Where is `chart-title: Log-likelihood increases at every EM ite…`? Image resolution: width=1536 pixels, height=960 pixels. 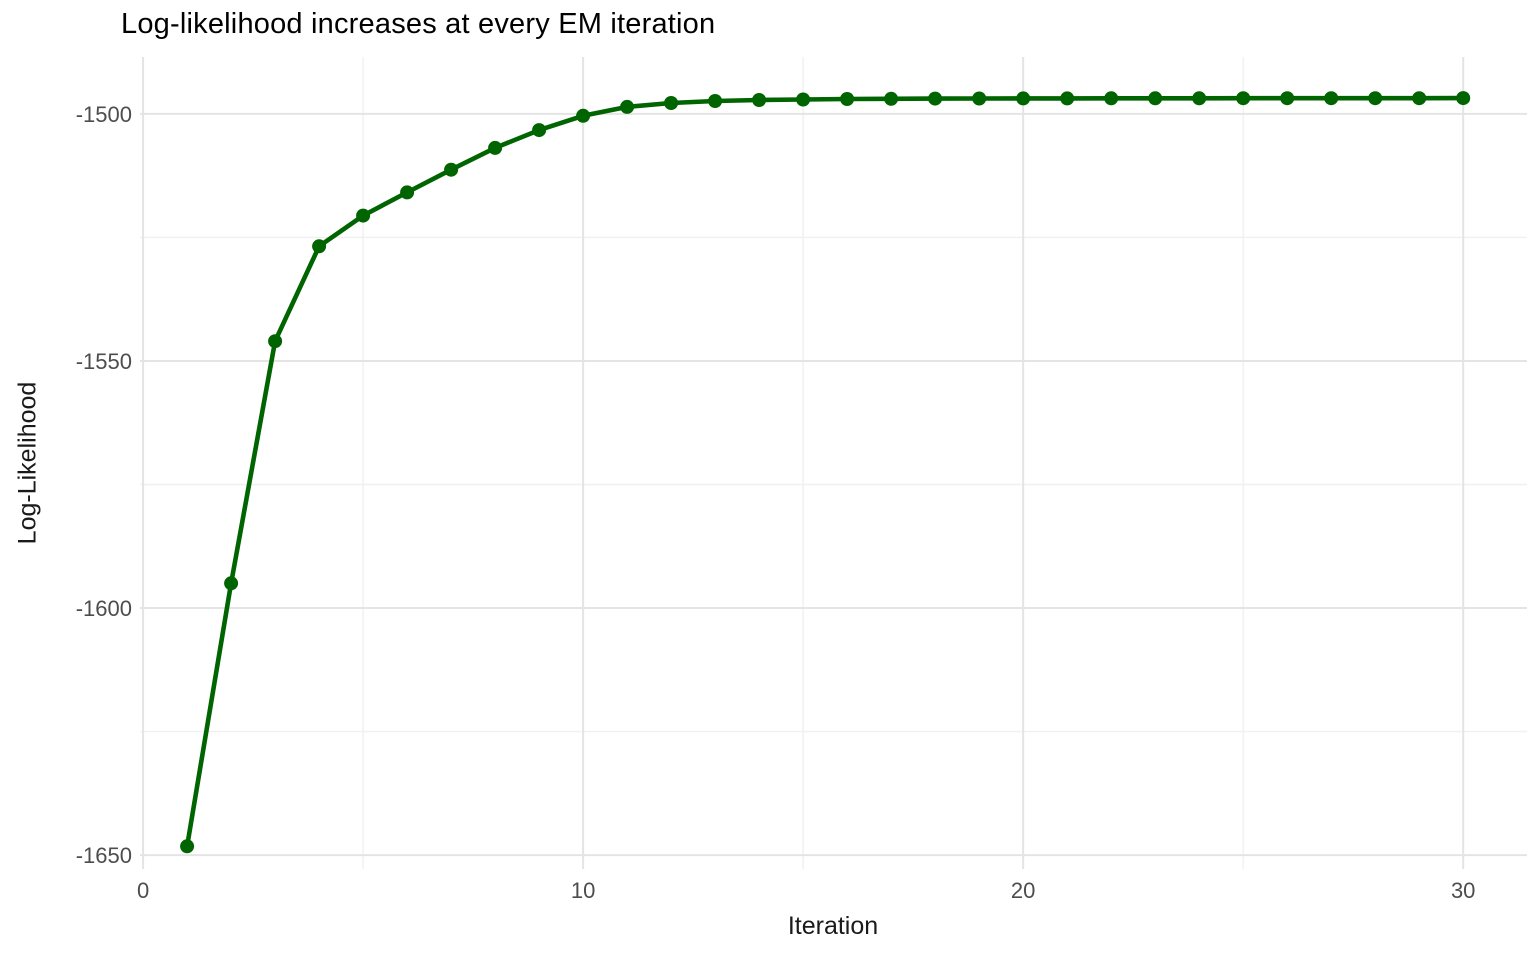
chart-title: Log-likelihood increases at every EM ite… is located at coordinates (418, 24).